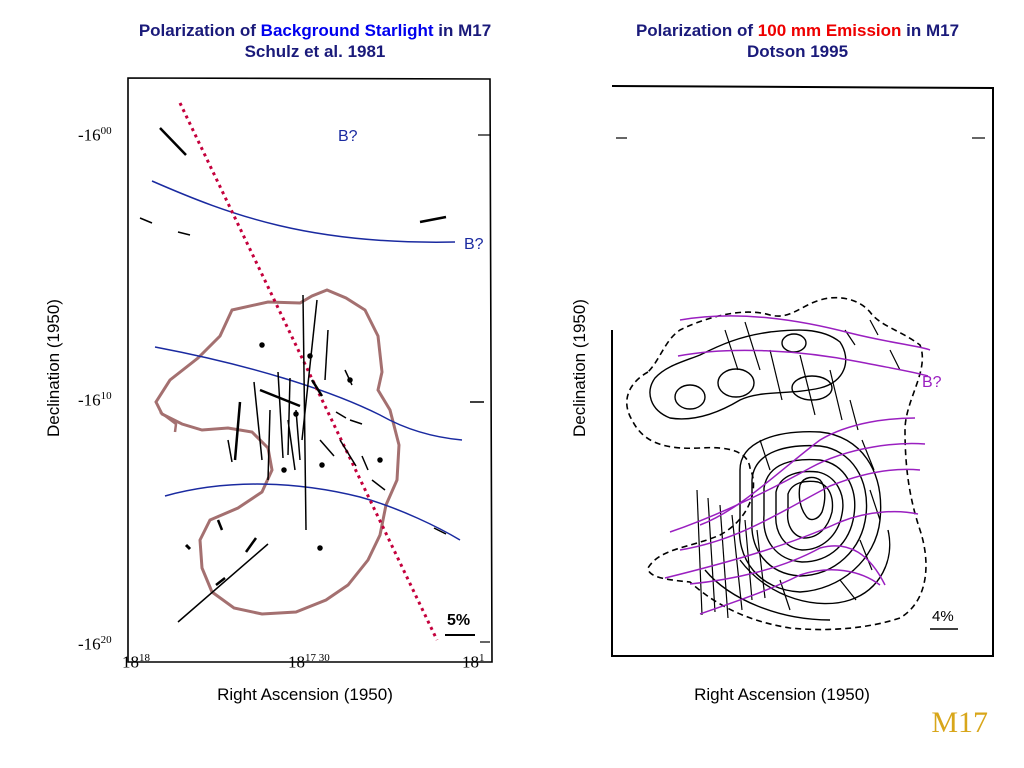 This screenshot has width=1024, height=768. What do you see at coordinates (309, 662) in the screenshot?
I see `left-xtick-1: 1817 30` at bounding box center [309, 662].